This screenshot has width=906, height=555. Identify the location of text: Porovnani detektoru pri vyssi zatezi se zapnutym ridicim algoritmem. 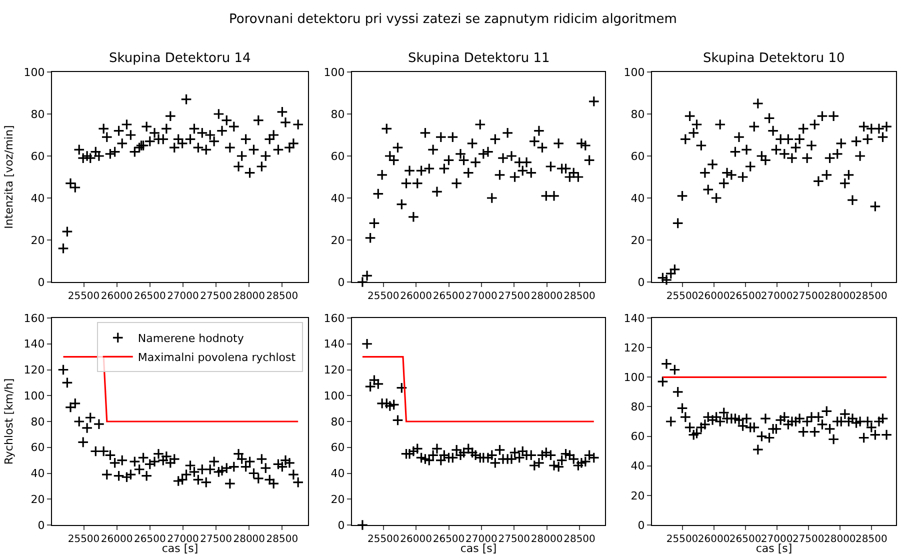
(453, 19).